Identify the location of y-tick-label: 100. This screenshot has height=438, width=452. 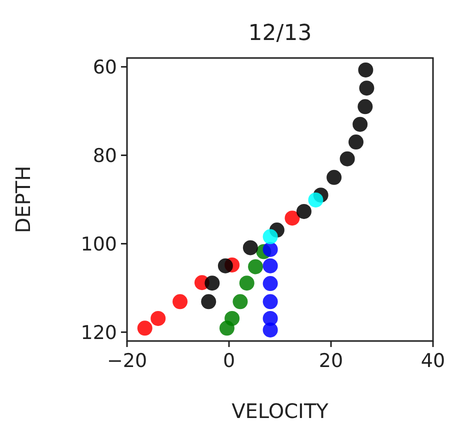
(98, 244).